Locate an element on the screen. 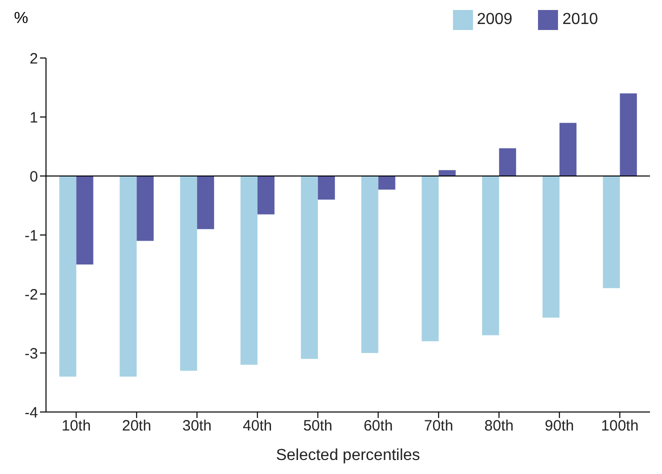 This screenshot has height=474, width=662. x-tick-label: 50th is located at coordinates (317, 426).